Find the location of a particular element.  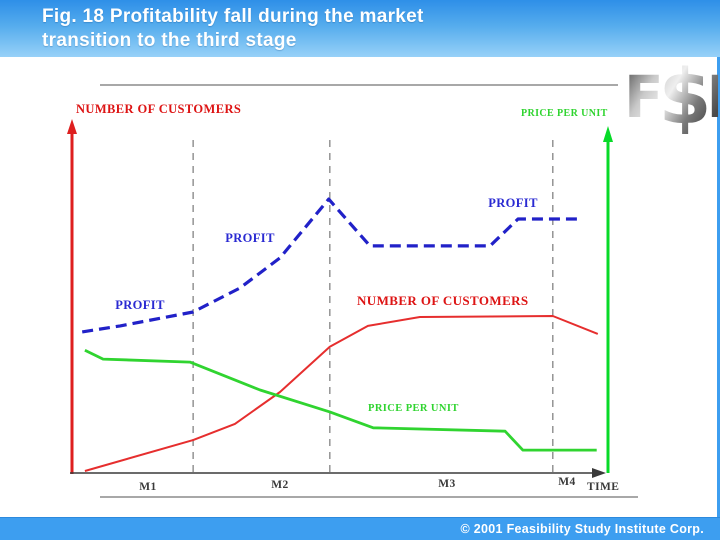

copyright-text: © 2001 Feasibility Study Institute Corp. is located at coordinates (582, 529).